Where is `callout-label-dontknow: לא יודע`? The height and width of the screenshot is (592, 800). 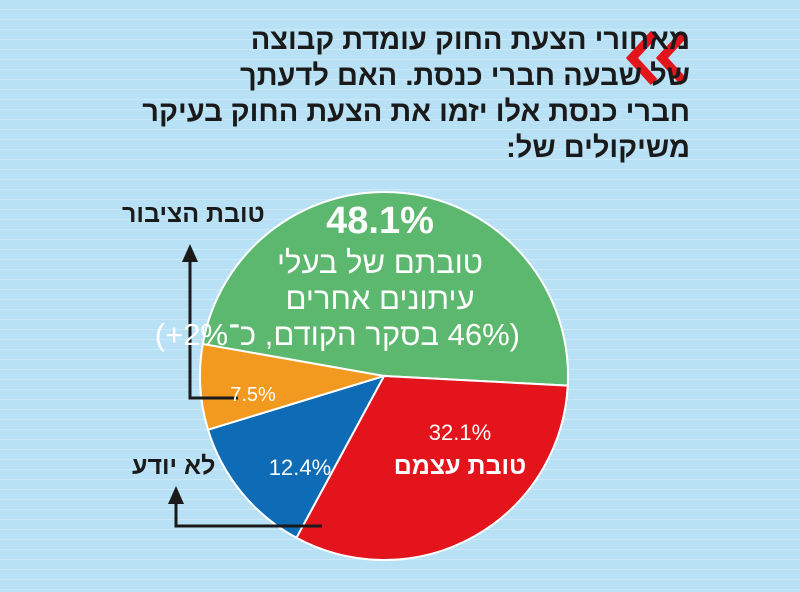 callout-label-dontknow: לא יודע is located at coordinates (174, 466).